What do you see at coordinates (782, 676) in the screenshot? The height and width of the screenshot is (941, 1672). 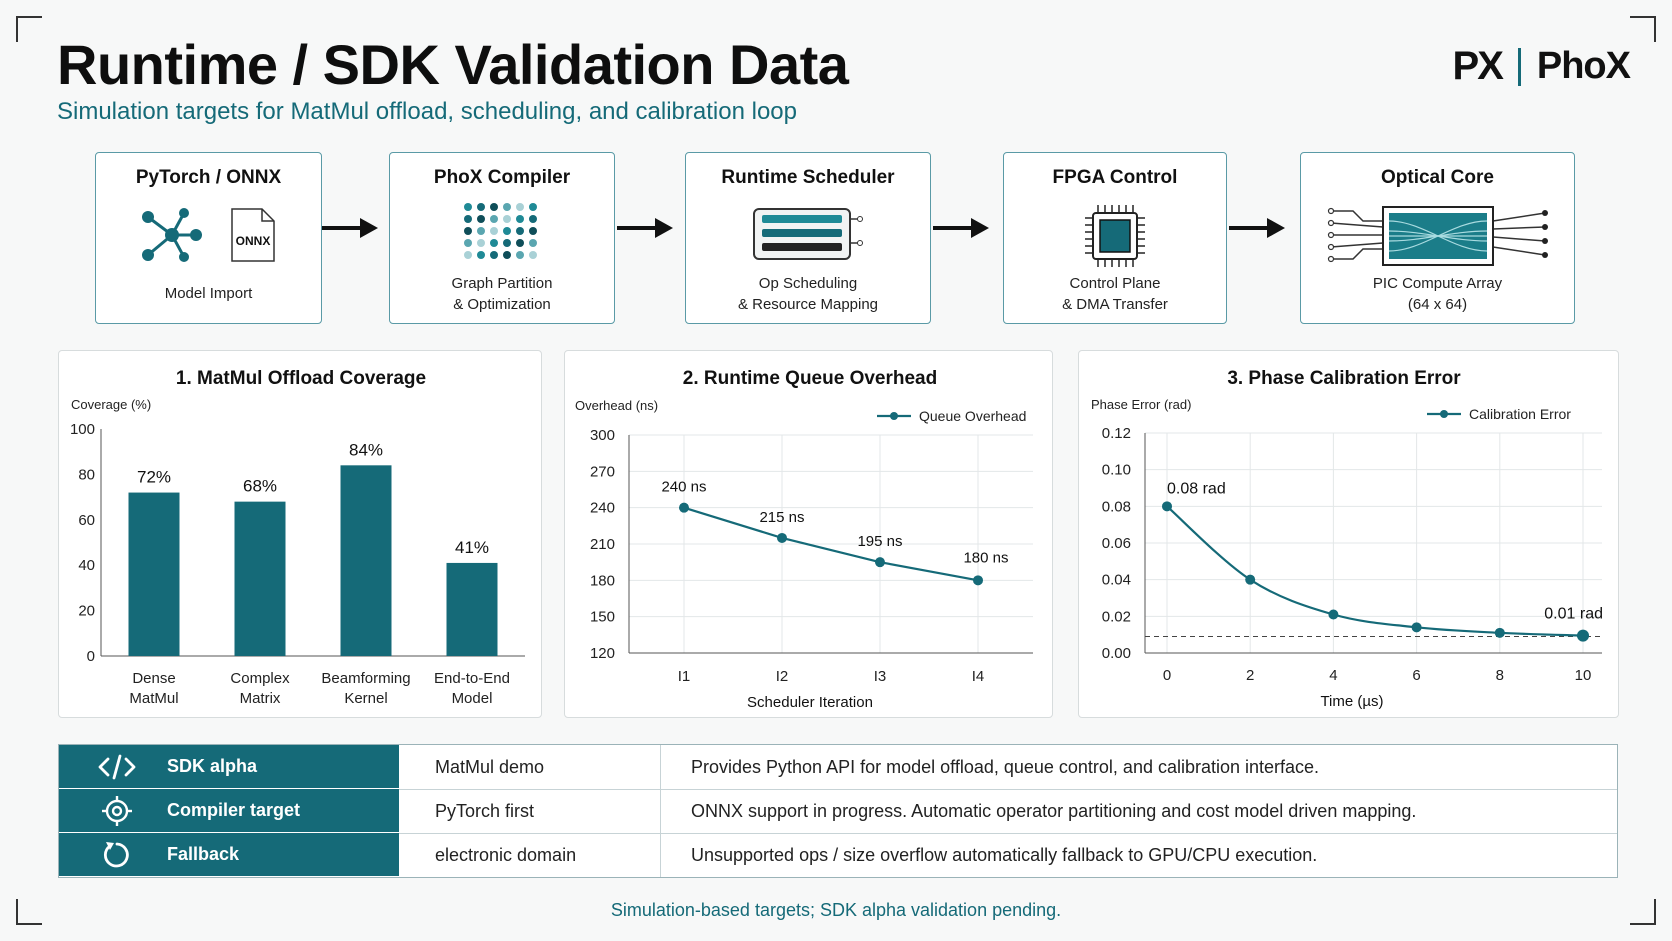 I see `x-tick-label: I2` at bounding box center [782, 676].